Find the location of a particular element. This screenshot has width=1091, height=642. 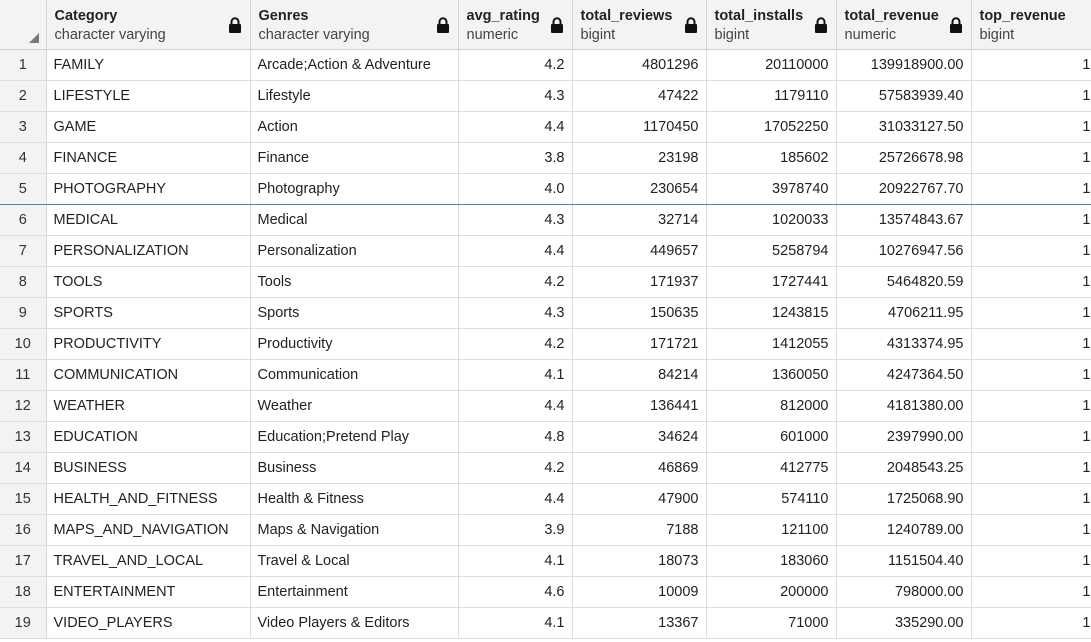

cell-total-revenue: 25726678.98 is located at coordinates (904, 158).